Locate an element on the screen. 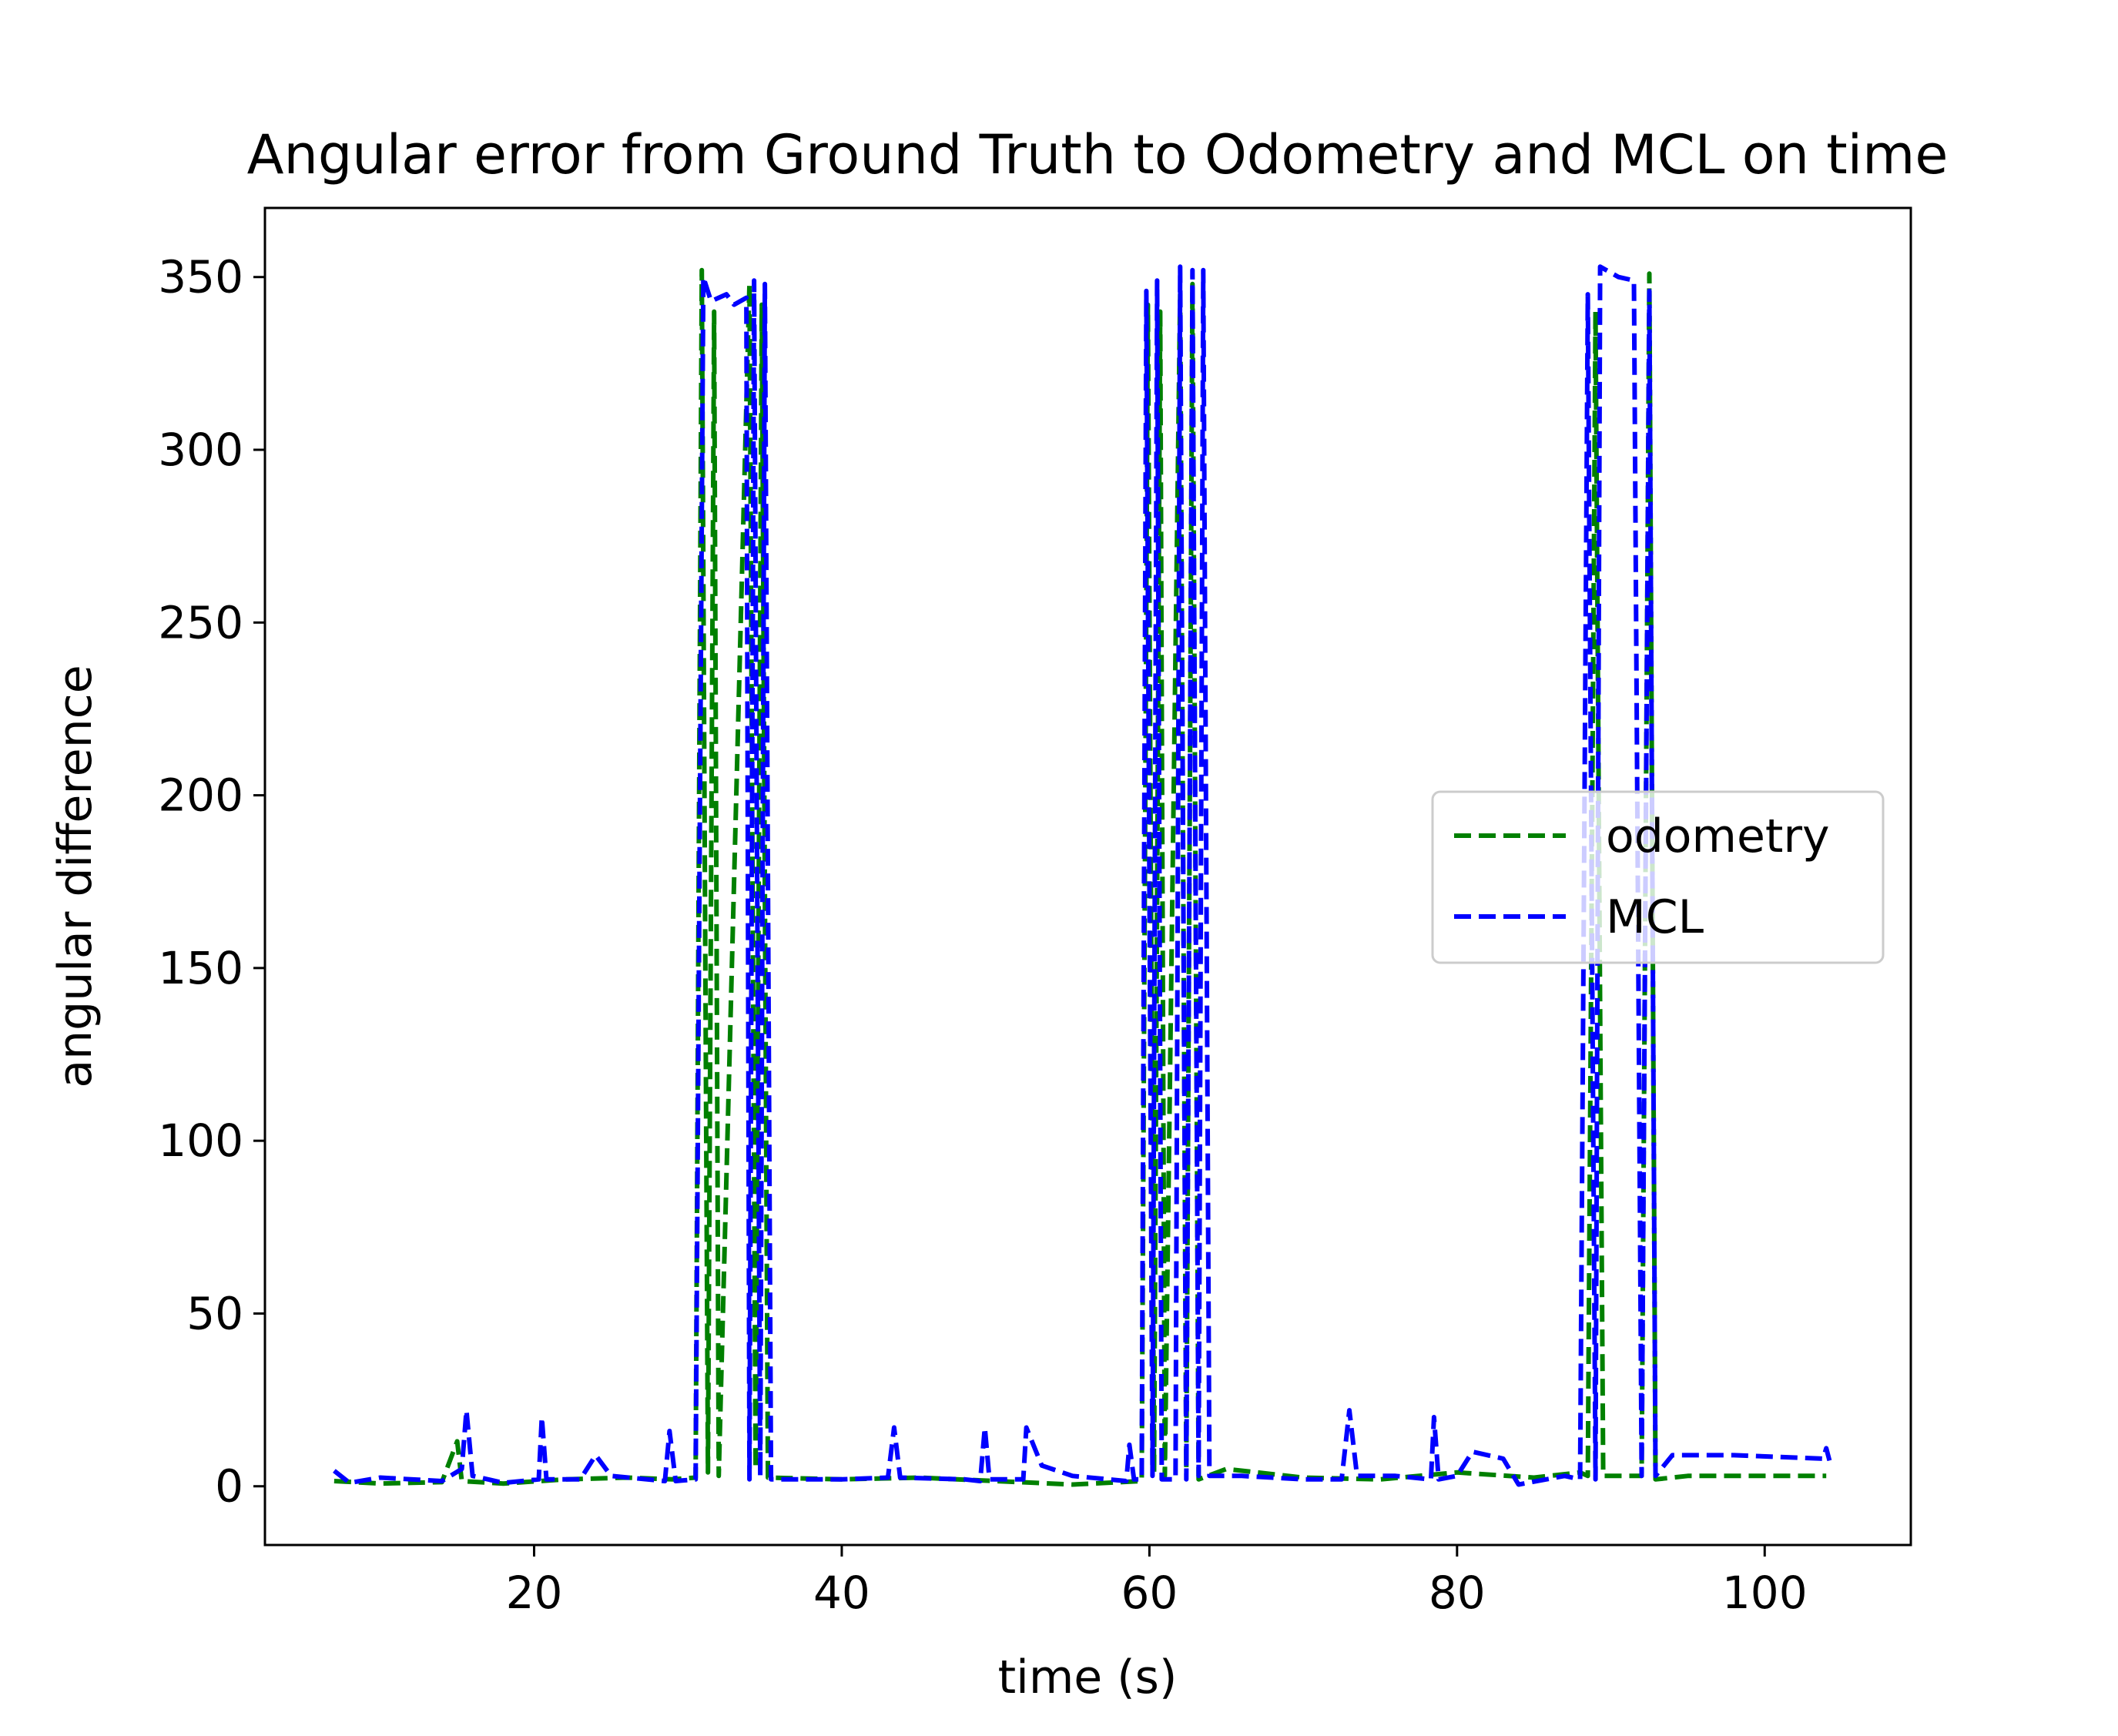  legend-box is located at coordinates (1658, 877).